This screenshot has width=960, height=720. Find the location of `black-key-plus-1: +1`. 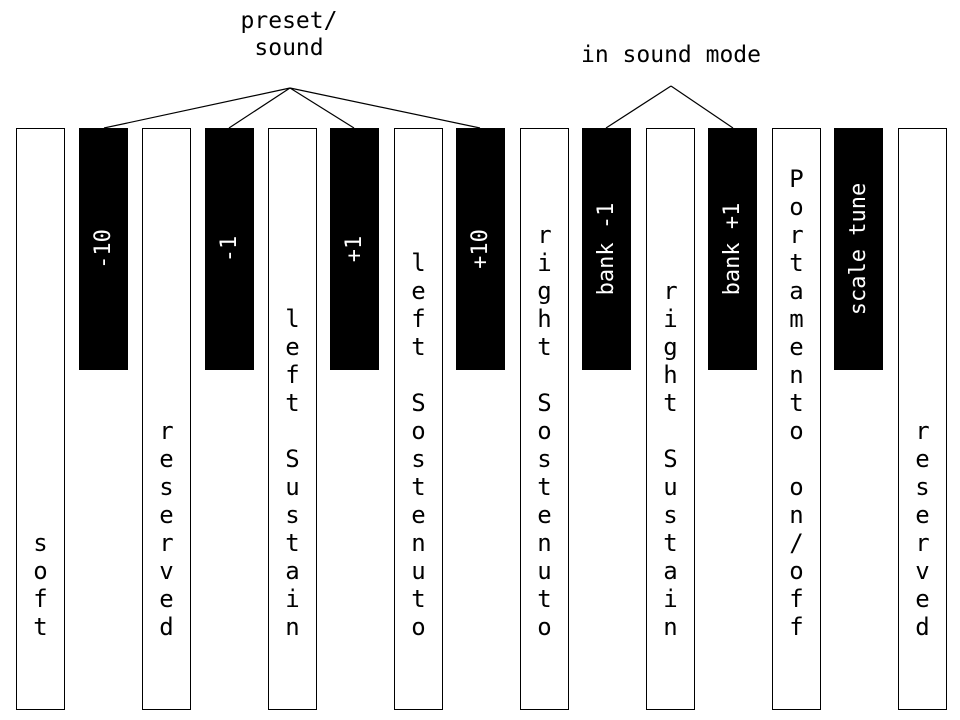

black-key-plus-1: +1 is located at coordinates (354, 249).